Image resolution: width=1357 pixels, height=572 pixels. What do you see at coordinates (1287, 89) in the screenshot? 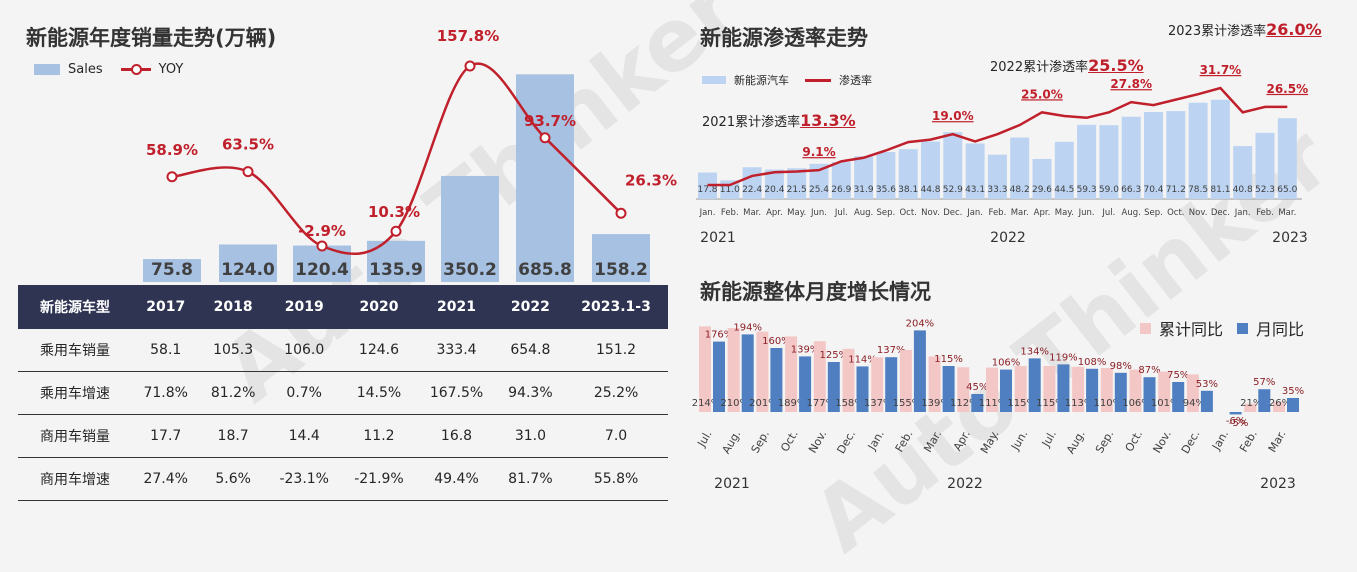
I see `penetration-rate-label: 26.5%` at bounding box center [1287, 89].